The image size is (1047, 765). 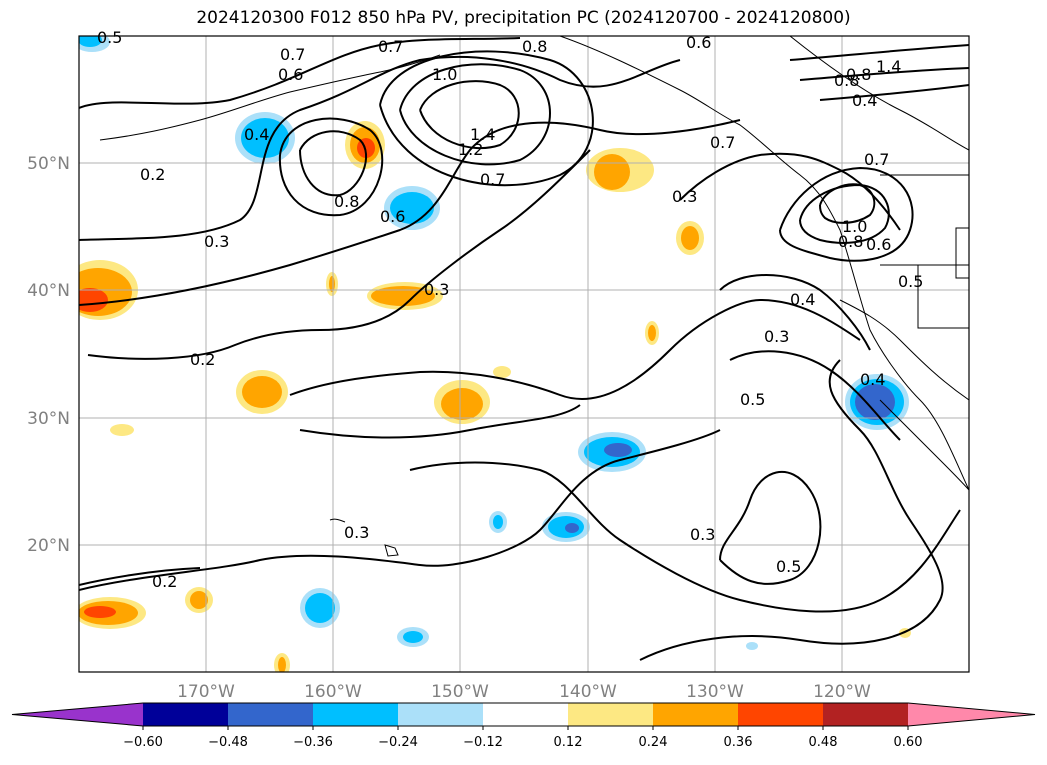 I want to click on lon-label: 120°W, so click(x=842, y=692).